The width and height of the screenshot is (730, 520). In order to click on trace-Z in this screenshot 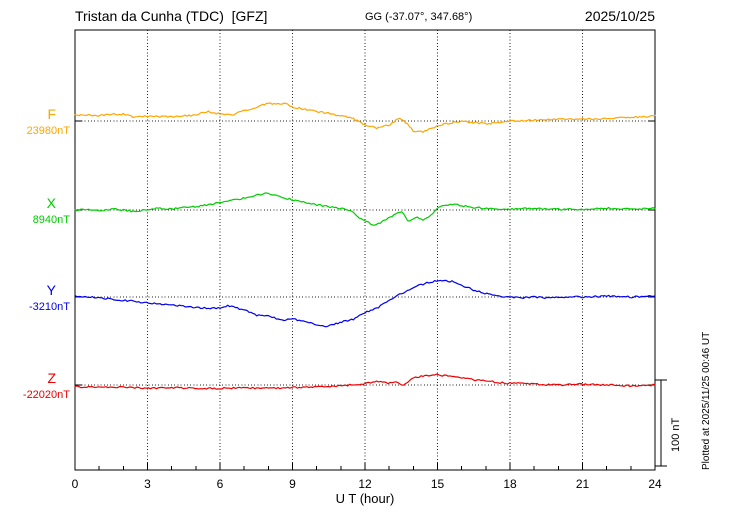, I will do `click(365, 381)`.